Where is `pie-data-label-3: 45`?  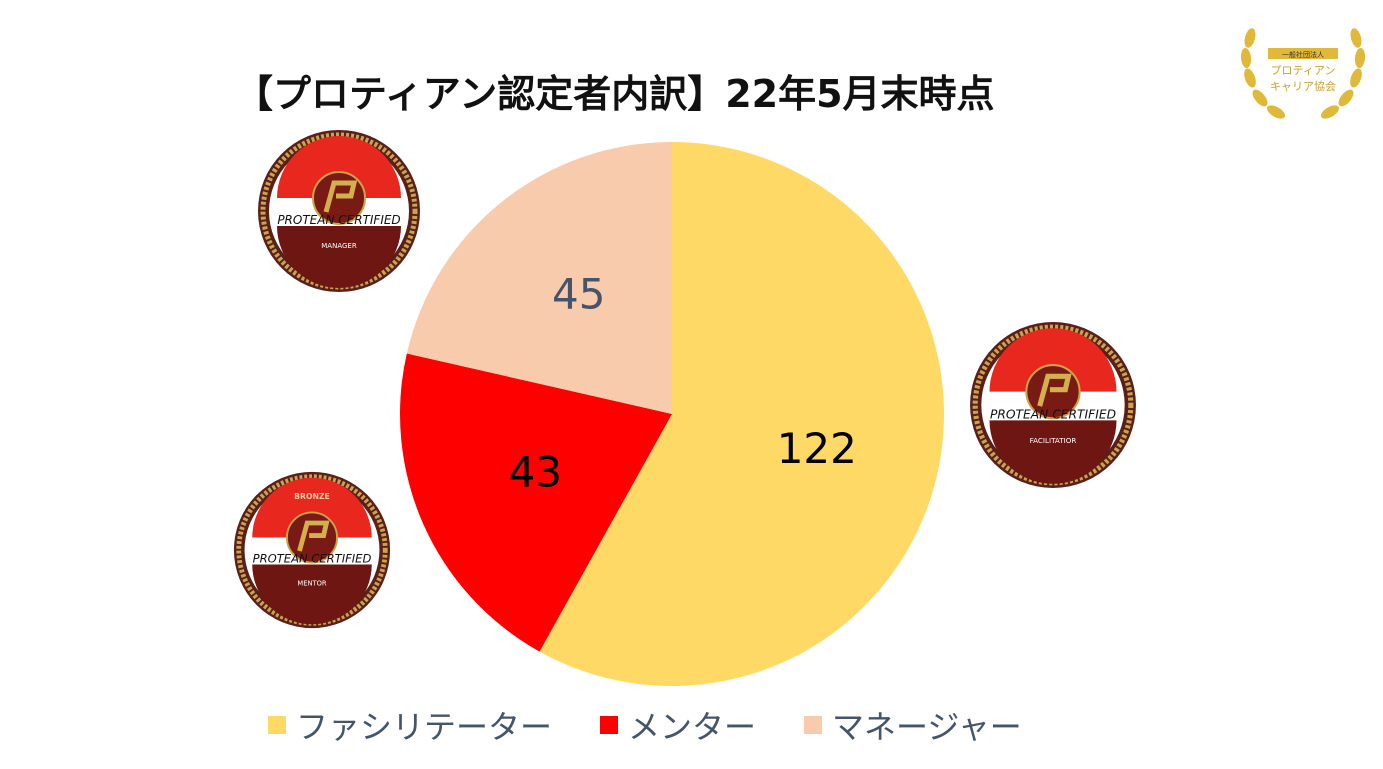 pie-data-label-3: 45 is located at coordinates (578, 294).